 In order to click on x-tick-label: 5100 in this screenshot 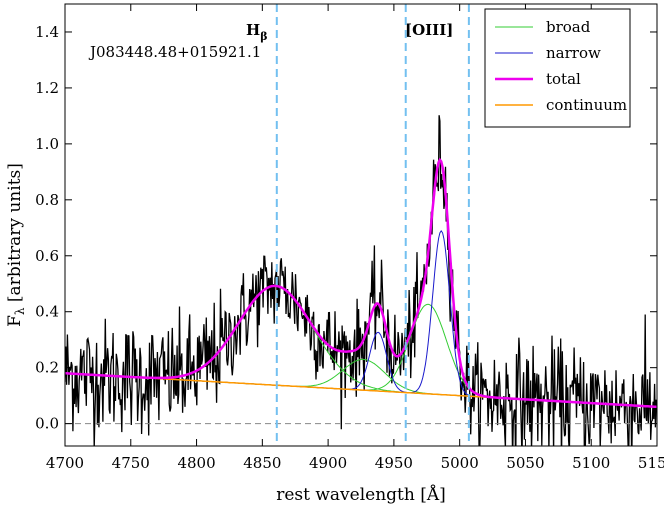, I will do `click(591, 463)`.